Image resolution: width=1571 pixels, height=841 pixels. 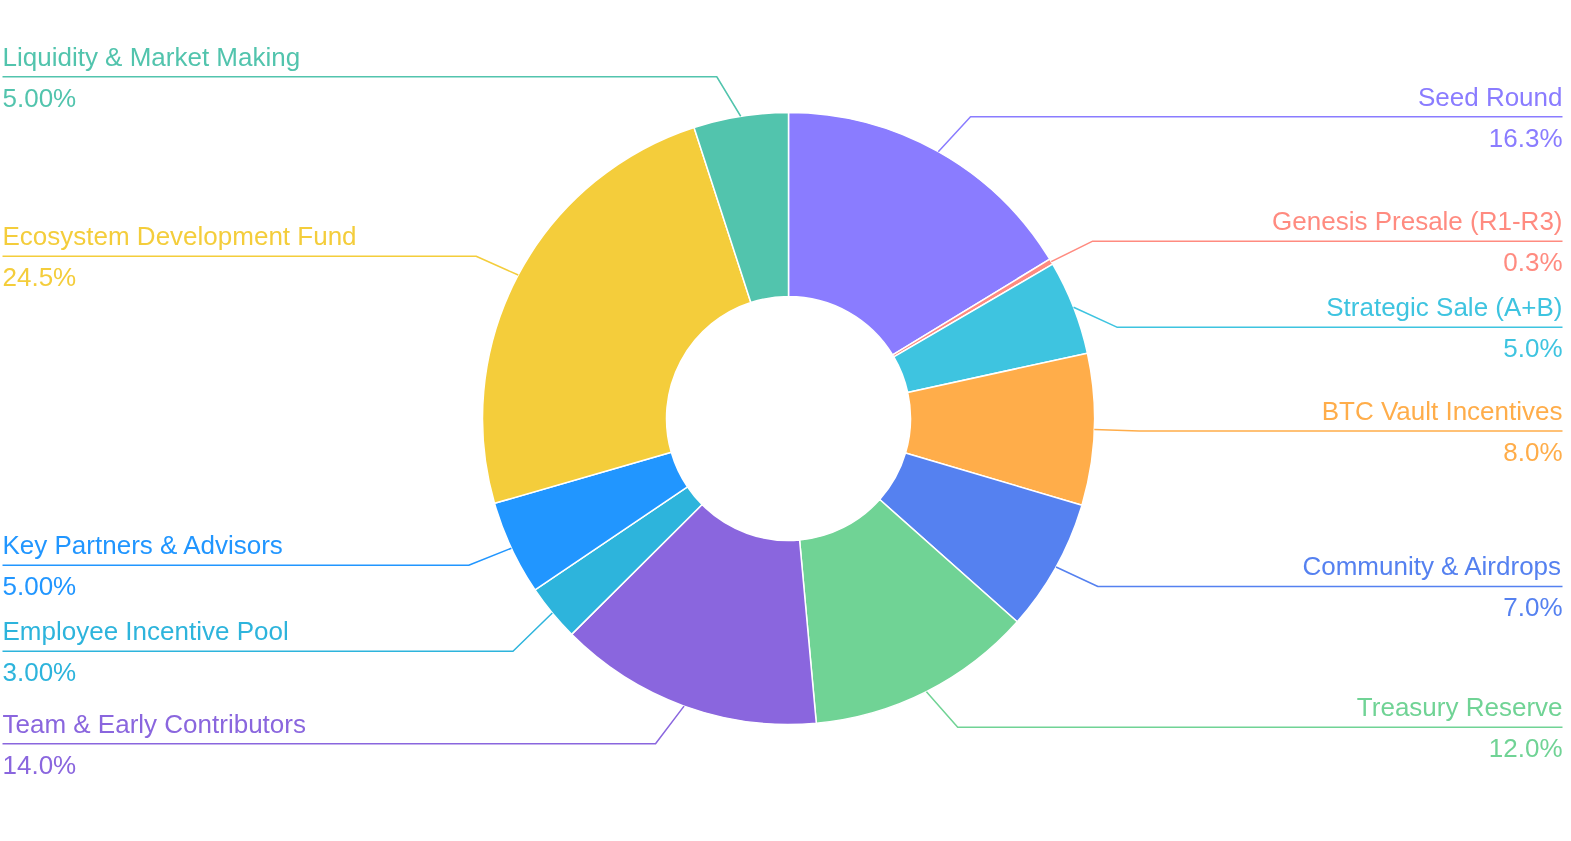 What do you see at coordinates (1459, 707) in the screenshot?
I see `slice-label: Treasury Reserve` at bounding box center [1459, 707].